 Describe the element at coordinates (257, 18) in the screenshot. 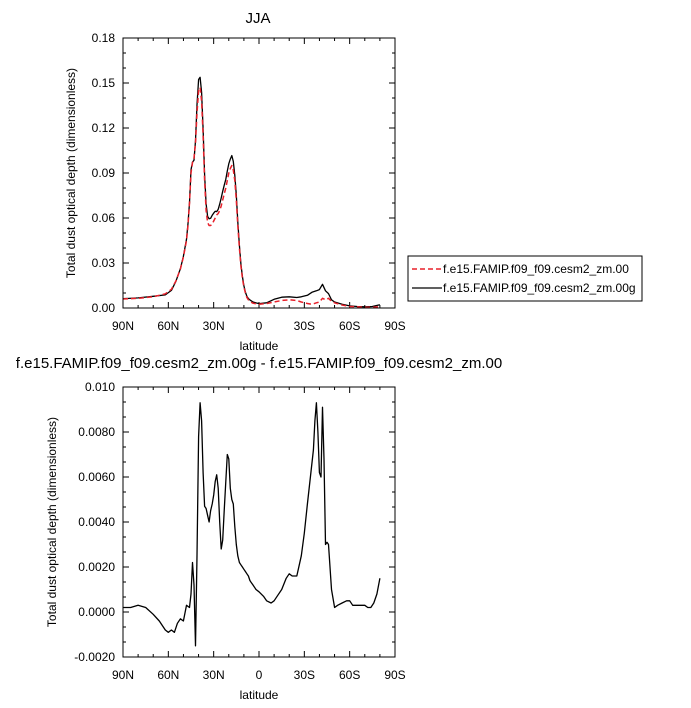

I see `top-chart-title: JJA` at that location.